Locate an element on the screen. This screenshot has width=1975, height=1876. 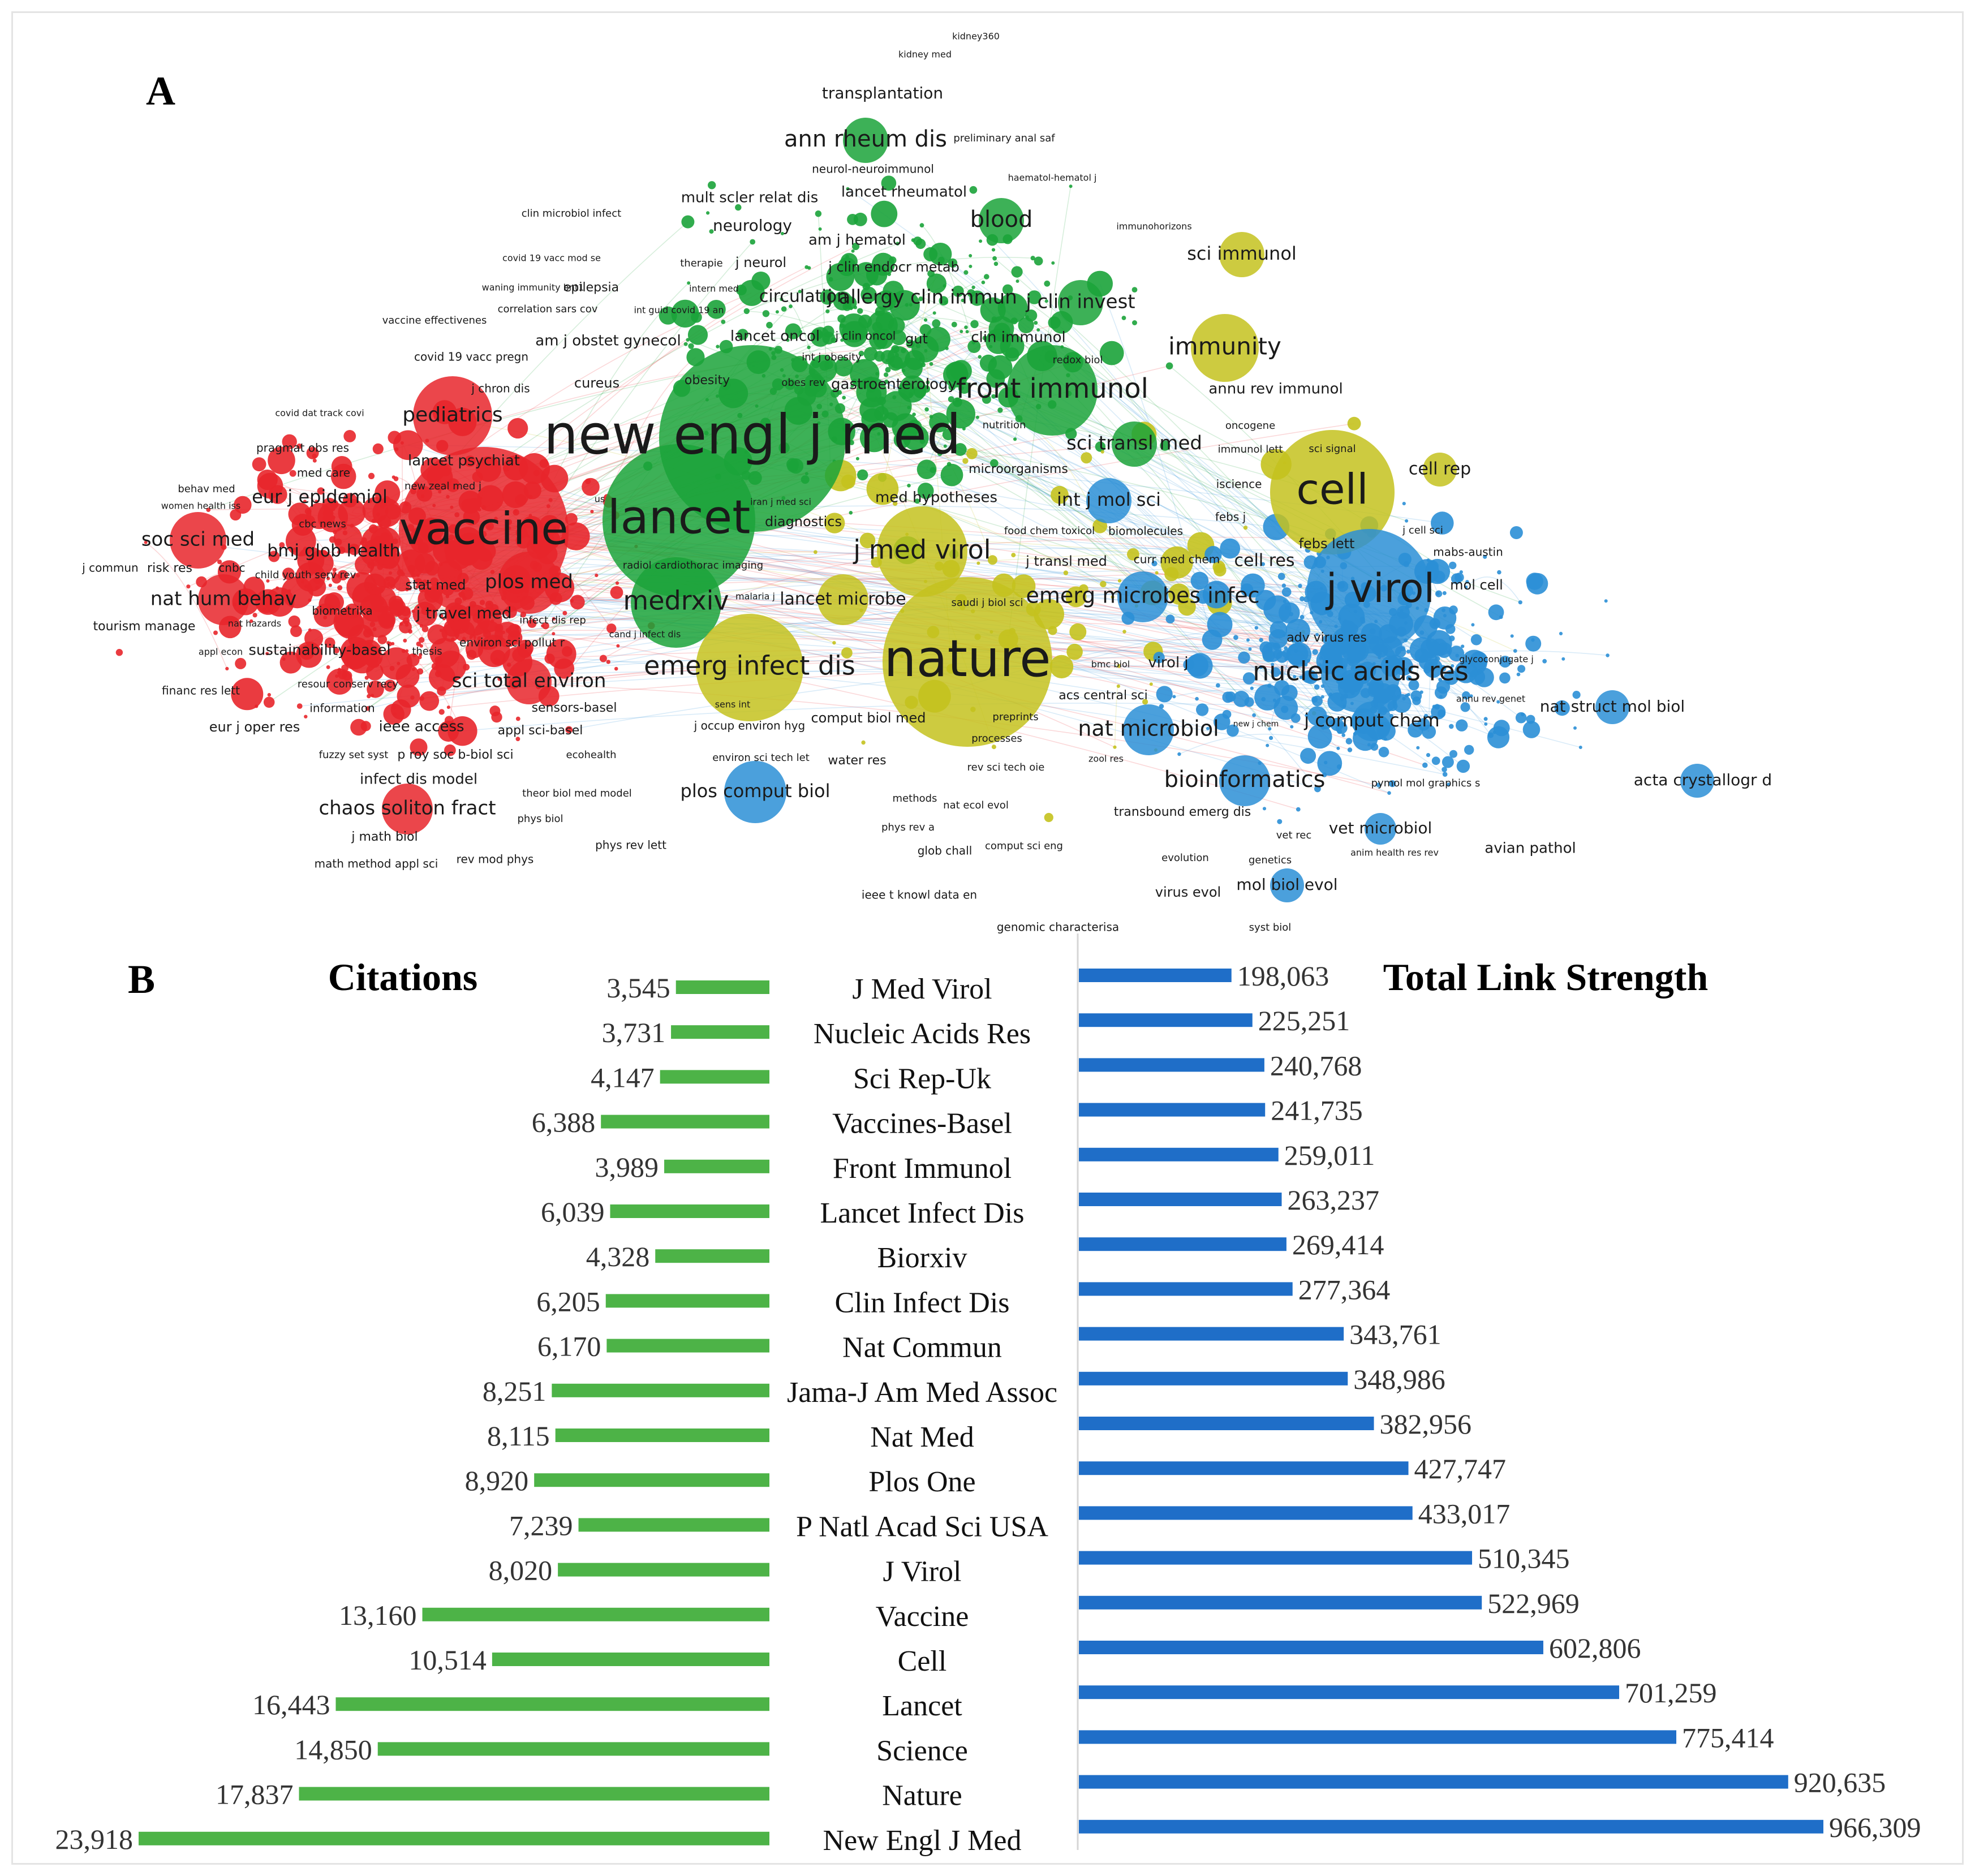
network-label: j occup environ hyg is located at coordinates (750, 726).